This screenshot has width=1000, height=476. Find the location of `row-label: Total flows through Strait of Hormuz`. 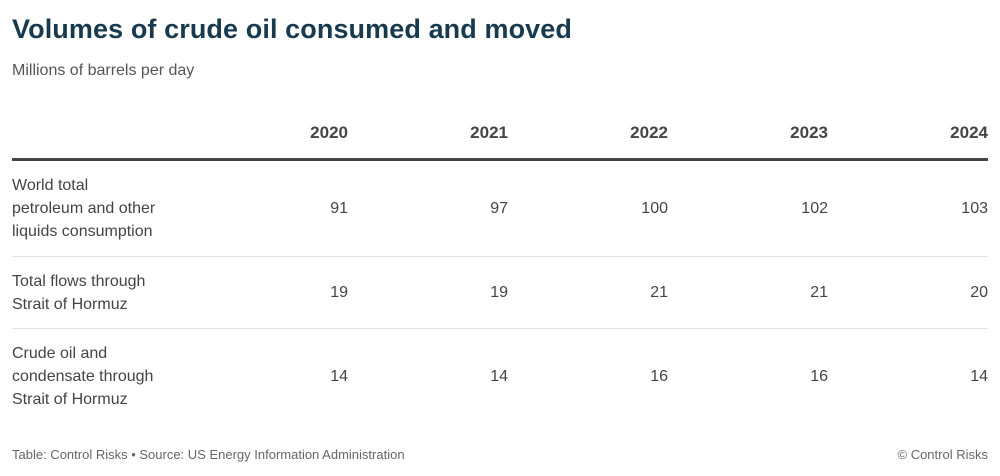

row-label: Total flows through Strait of Hormuz is located at coordinates (100, 292).